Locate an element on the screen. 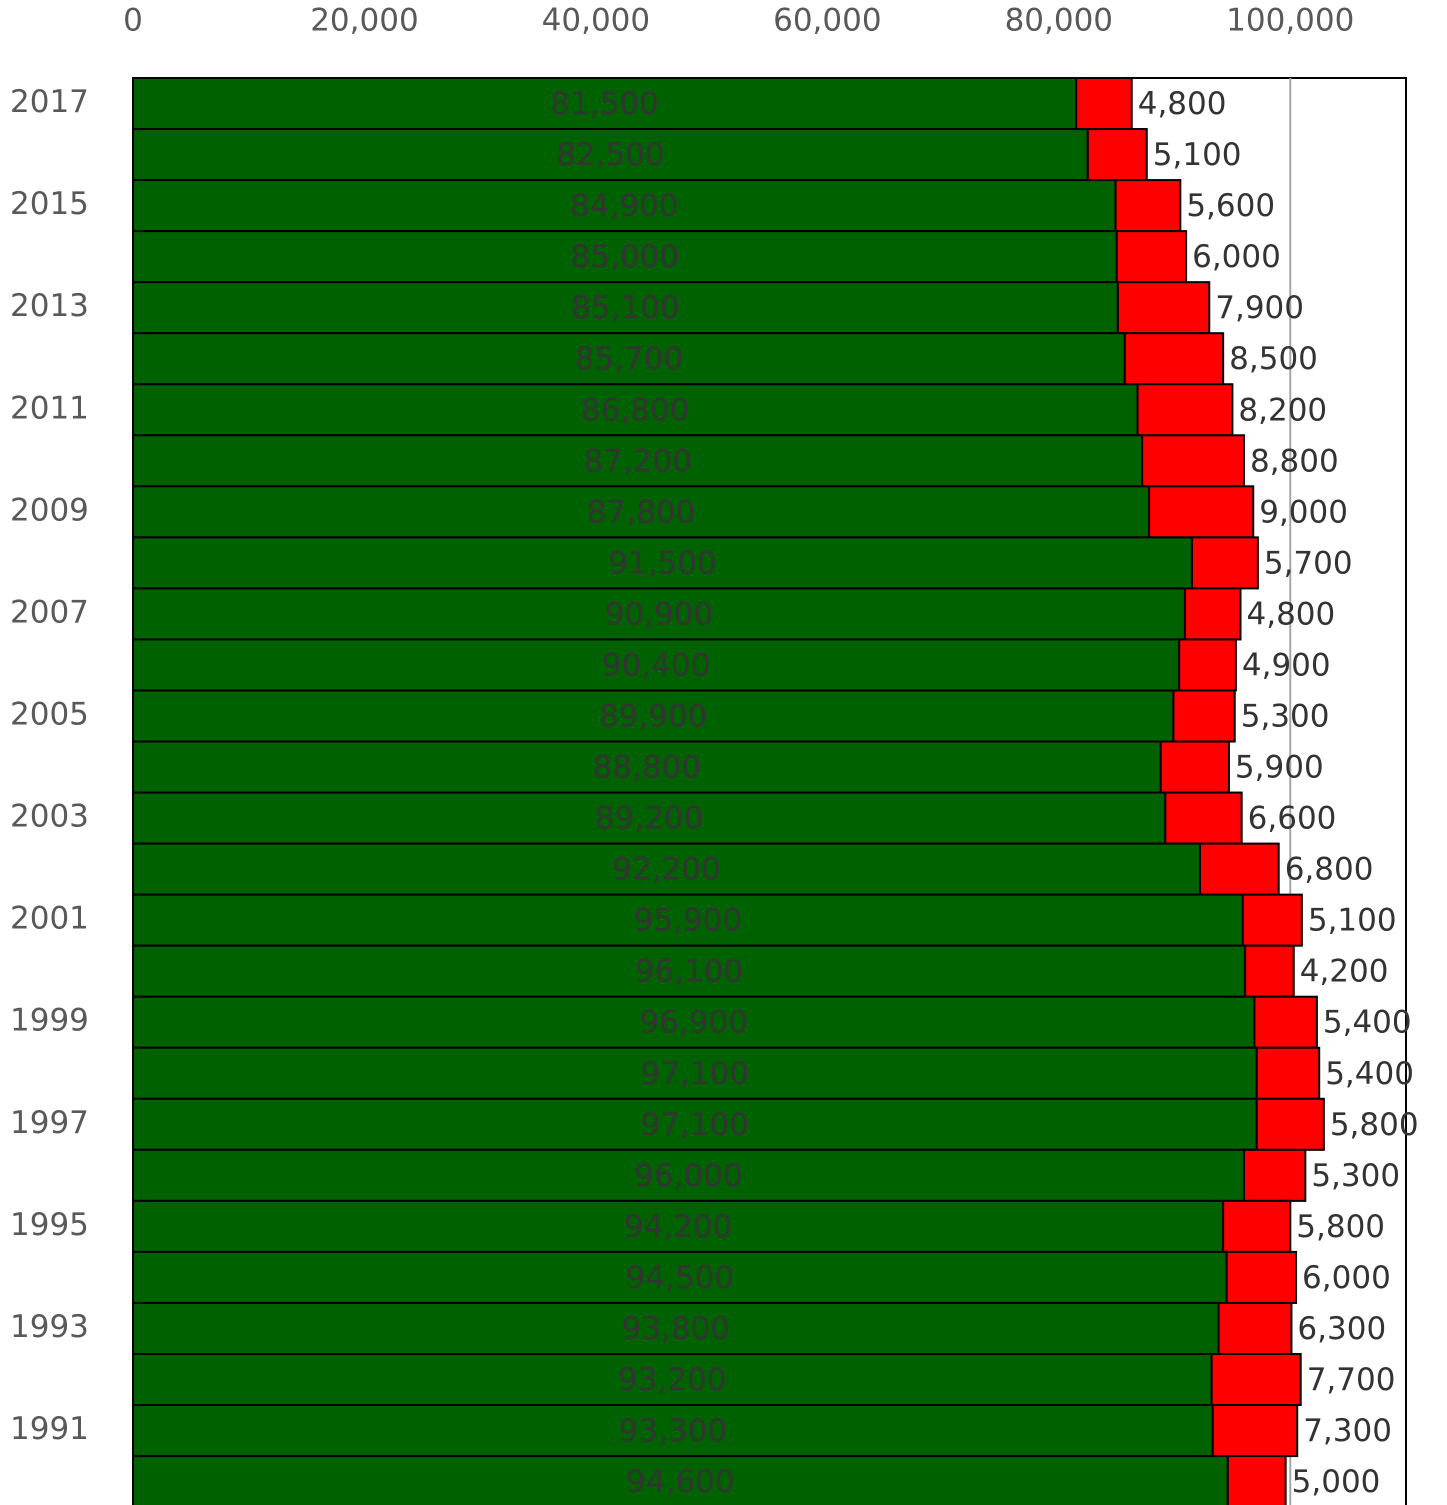  x-tick-label: 20,000 is located at coordinates (364, 21).